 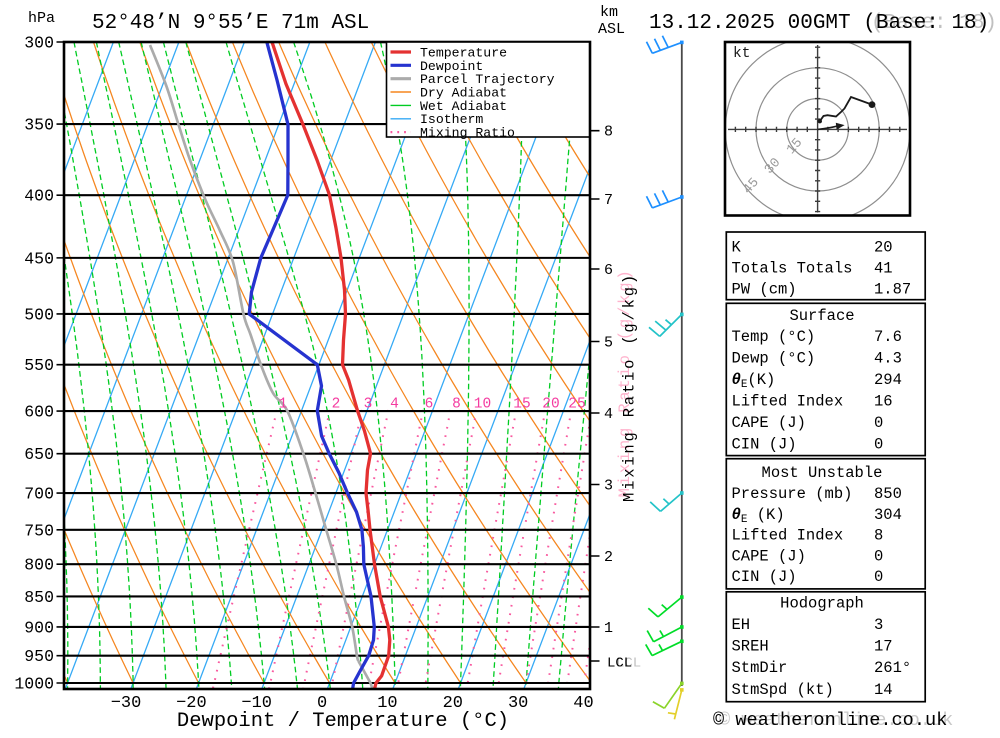 I want to click on svg-text: K, so click(x=737, y=248).